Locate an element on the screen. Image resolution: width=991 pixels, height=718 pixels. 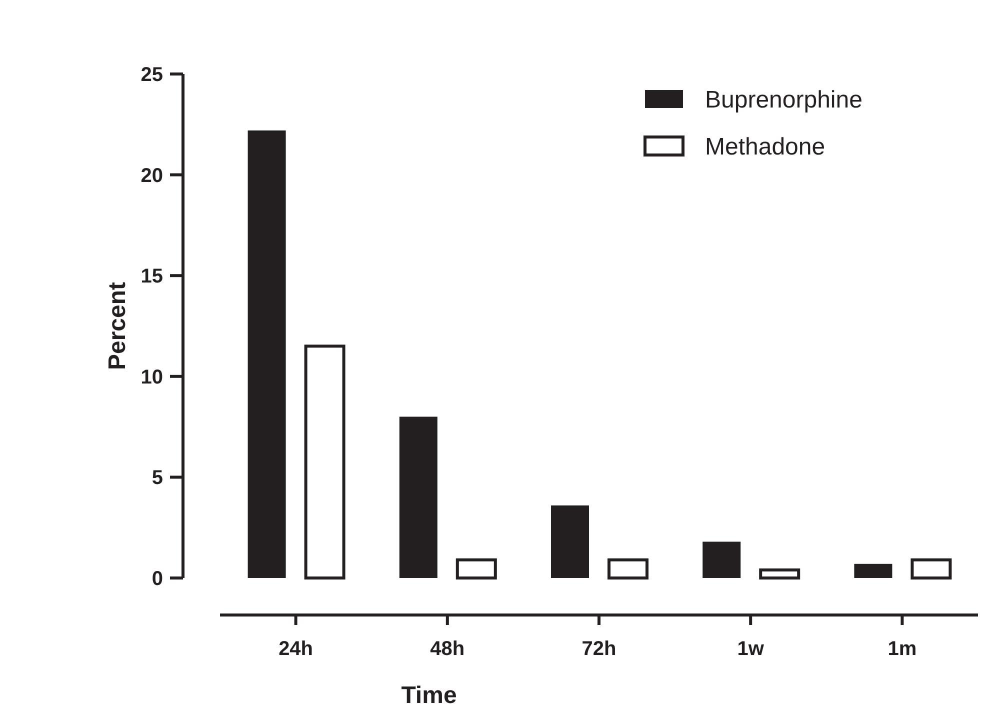
y-tick-label: 25 is located at coordinates (151, 75).